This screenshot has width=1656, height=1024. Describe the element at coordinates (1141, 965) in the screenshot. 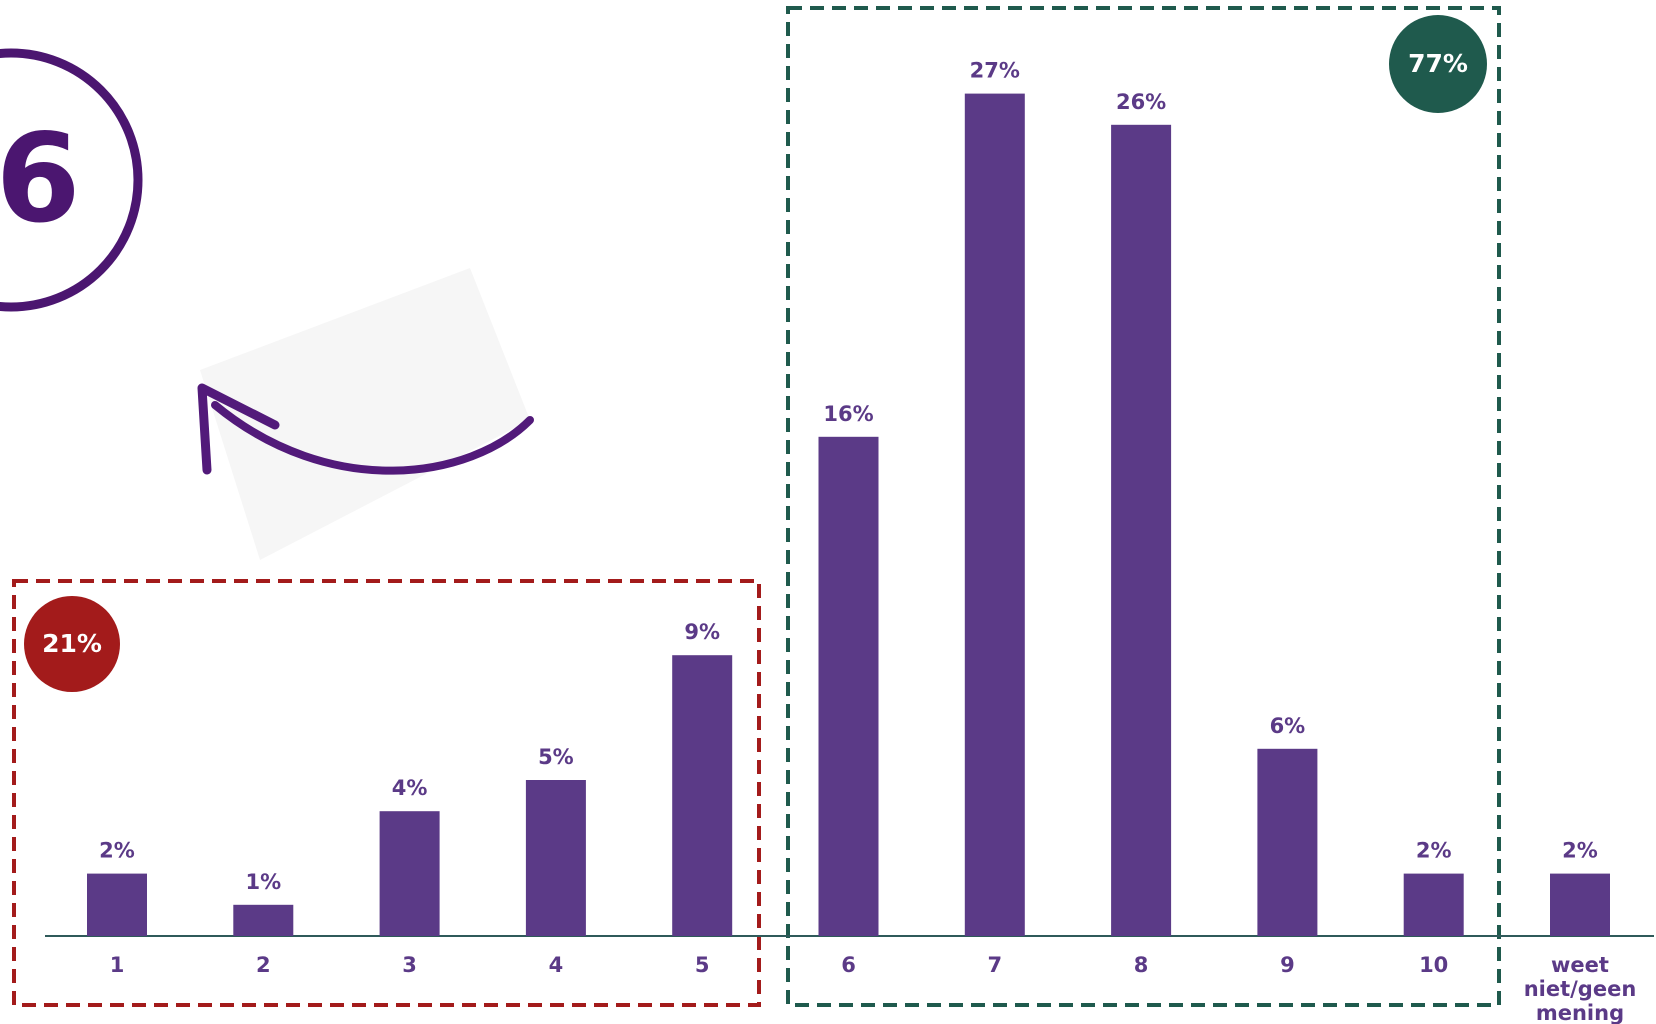

I see `x-tick-label: 8` at that location.